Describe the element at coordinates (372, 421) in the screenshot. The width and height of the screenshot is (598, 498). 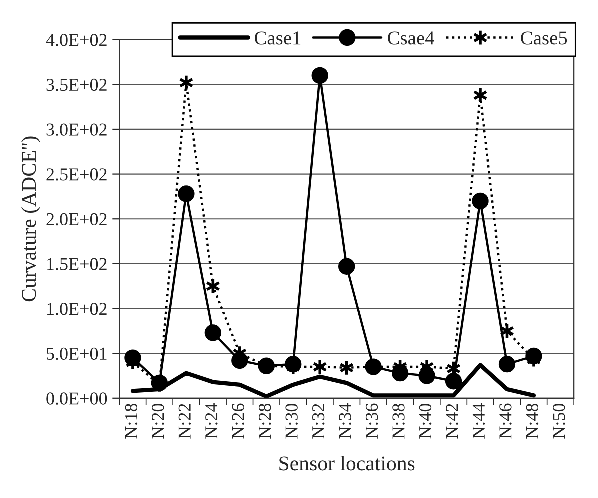
I see `x-tick-label: N:36` at that location.